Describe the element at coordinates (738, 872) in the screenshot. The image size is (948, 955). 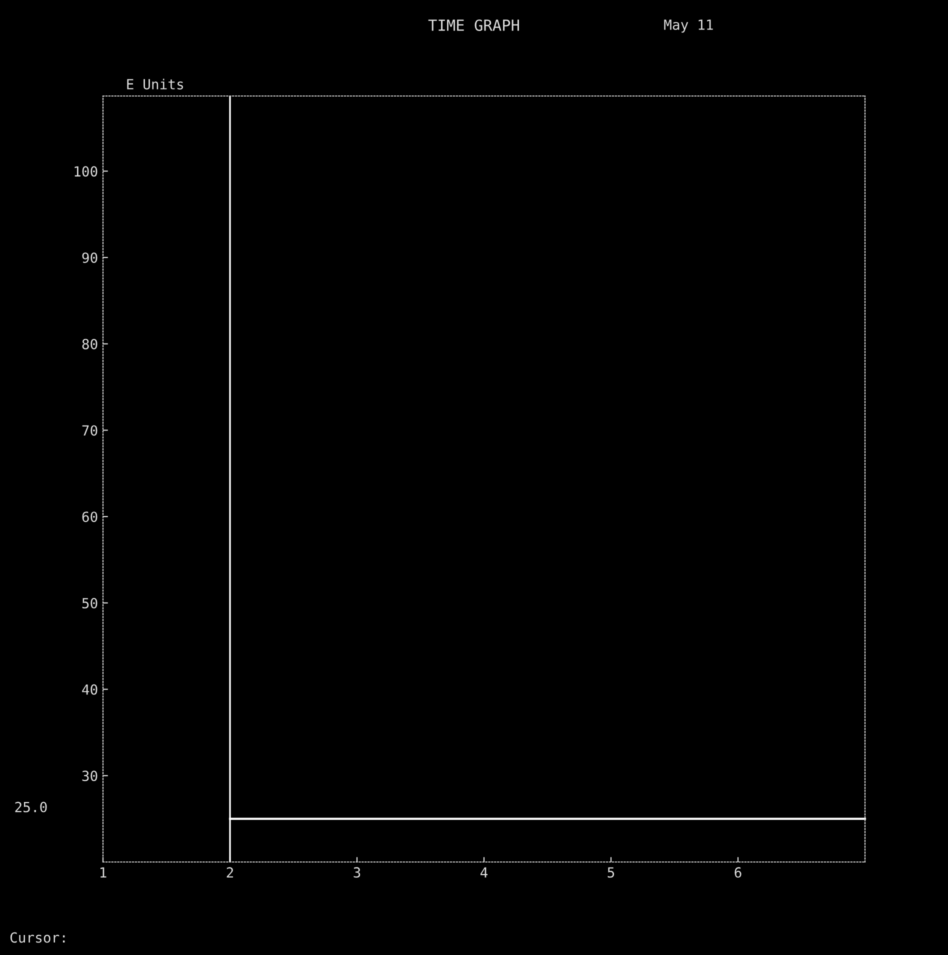
I see `x-tick-label: 6` at that location.